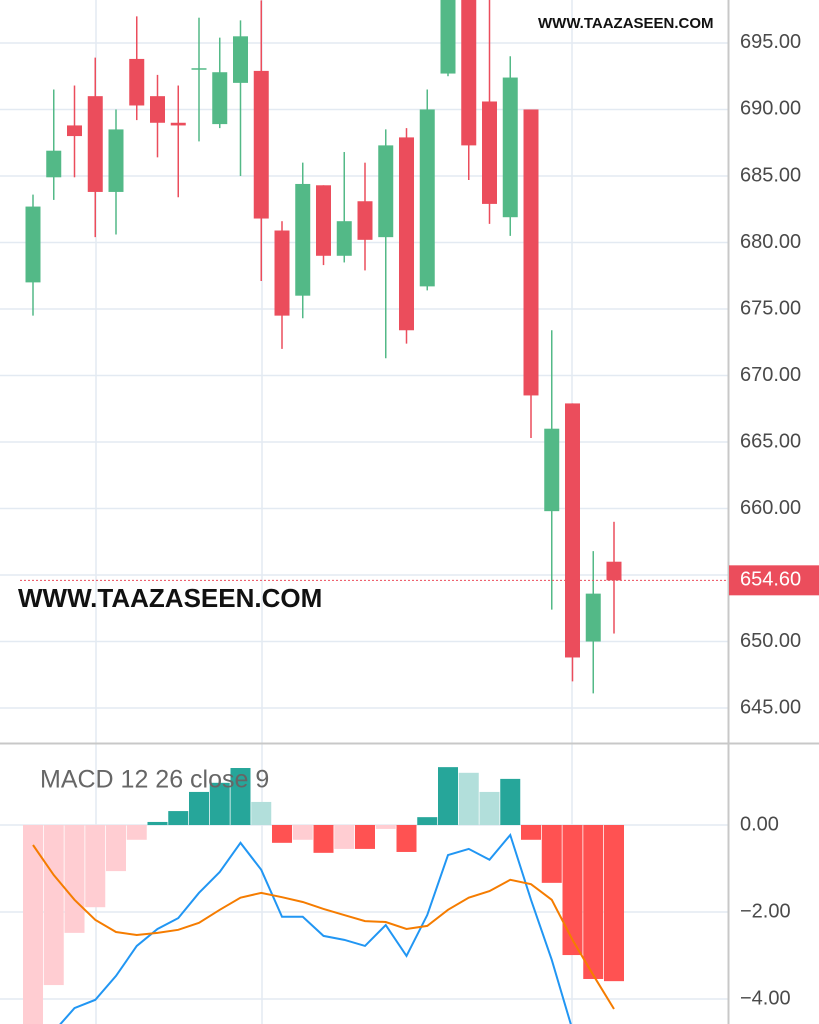 This screenshot has width=819, height=1024. Describe the element at coordinates (770, 242) in the screenshot. I see `y-tick-label: 680.00` at that location.